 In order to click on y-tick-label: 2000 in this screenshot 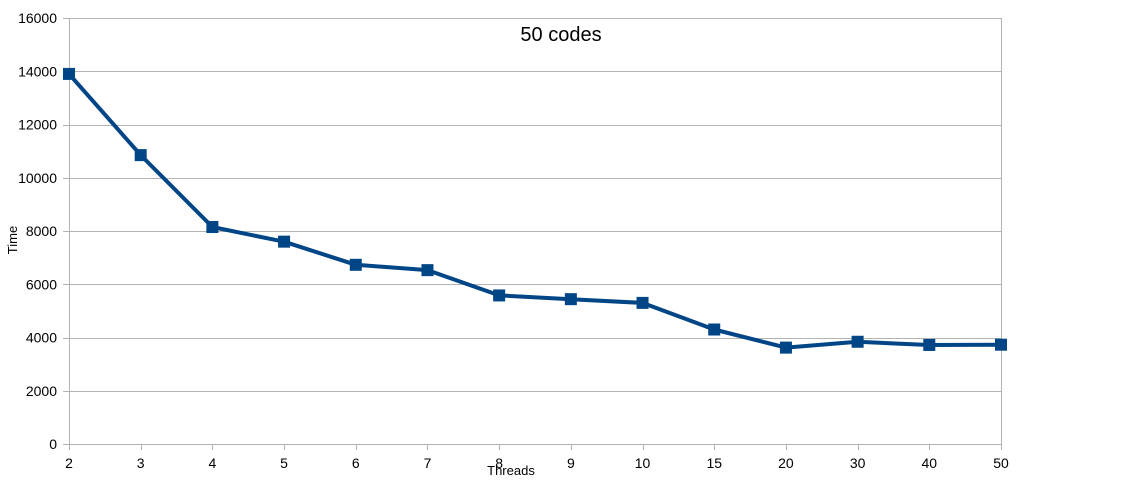, I will do `click(41, 391)`.